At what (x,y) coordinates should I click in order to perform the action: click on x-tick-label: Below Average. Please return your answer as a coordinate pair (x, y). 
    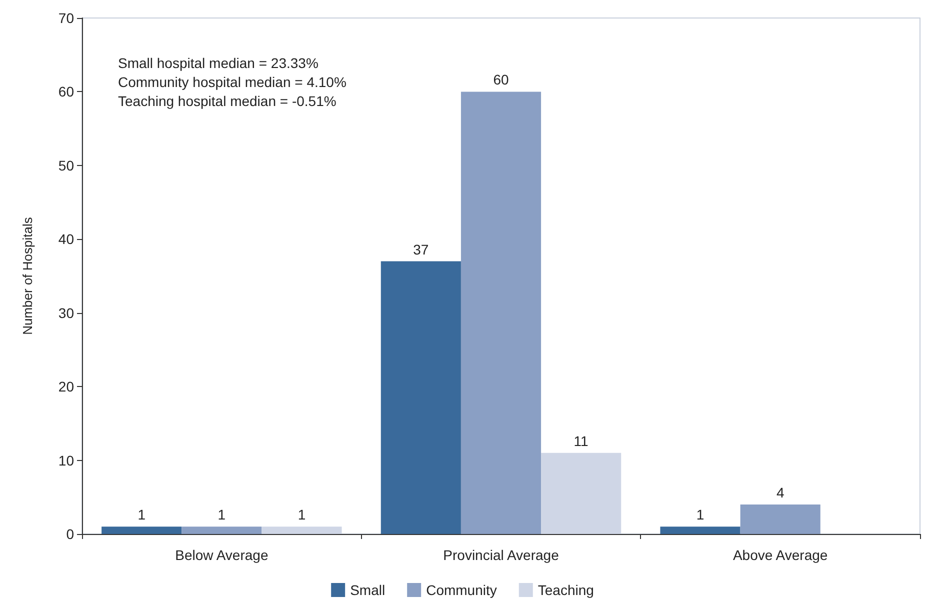
    Looking at the image, I should click on (221, 555).